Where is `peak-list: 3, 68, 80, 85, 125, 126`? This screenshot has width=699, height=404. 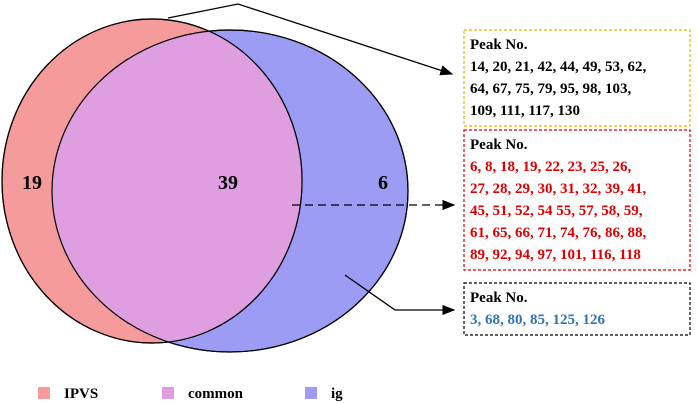
peak-list: 3, 68, 80, 85, 125, 126 is located at coordinates (538, 320).